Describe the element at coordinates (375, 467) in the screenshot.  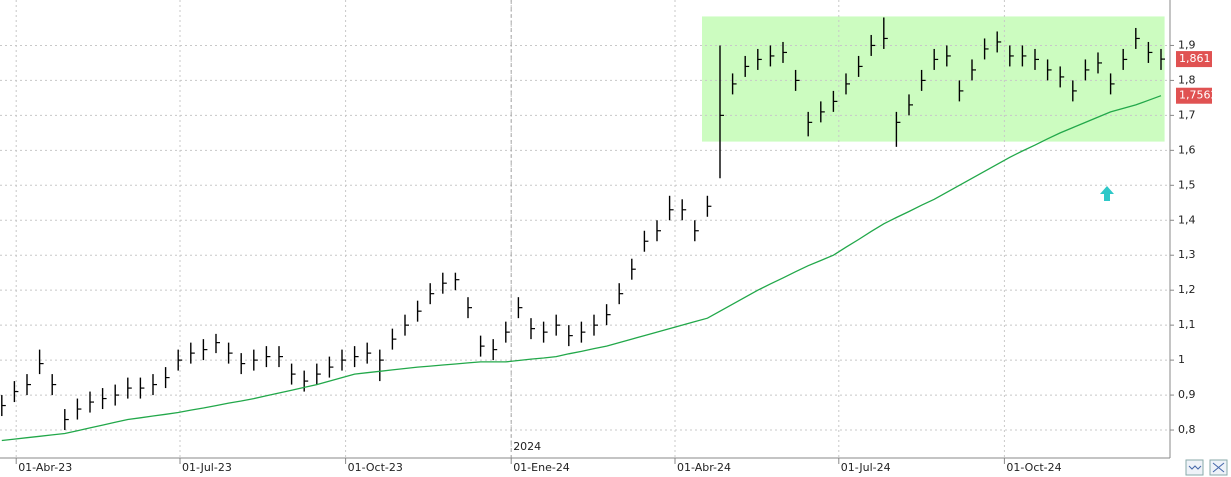
I see `x-tick-label: 01-Oct-23` at that location.